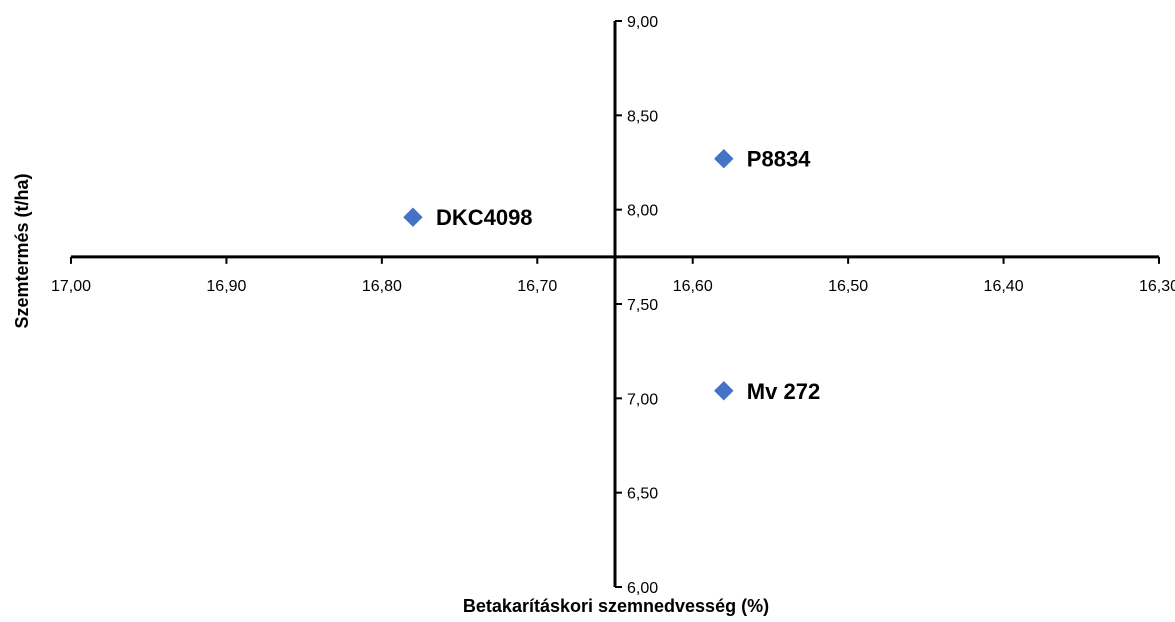  I want to click on x-tick-label: 17,00, so click(71, 286).